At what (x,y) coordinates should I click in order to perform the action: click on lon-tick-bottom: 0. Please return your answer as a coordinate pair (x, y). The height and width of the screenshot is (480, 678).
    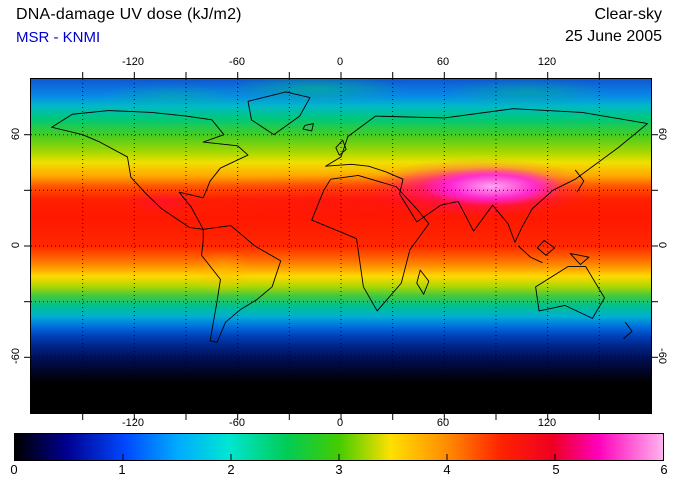
    Looking at the image, I should click on (340, 423).